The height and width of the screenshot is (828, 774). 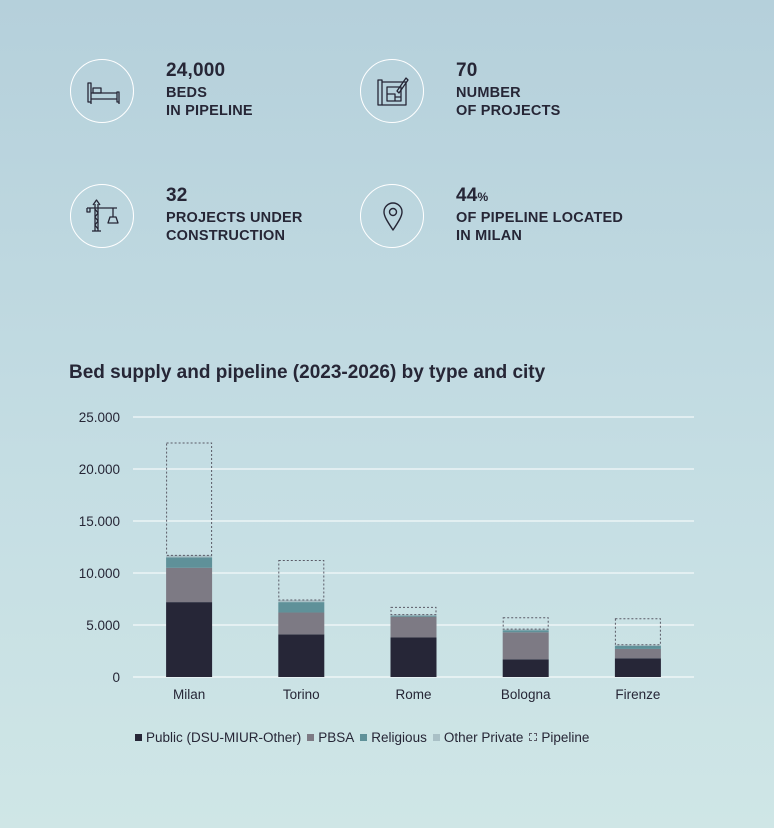 I want to click on stat-label-line2: OF PROJECTS, so click(x=508, y=111).